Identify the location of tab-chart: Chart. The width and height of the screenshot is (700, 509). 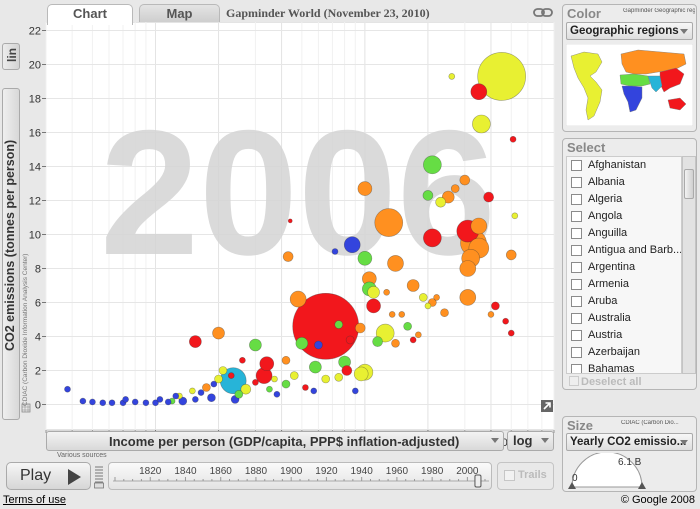
(90, 14).